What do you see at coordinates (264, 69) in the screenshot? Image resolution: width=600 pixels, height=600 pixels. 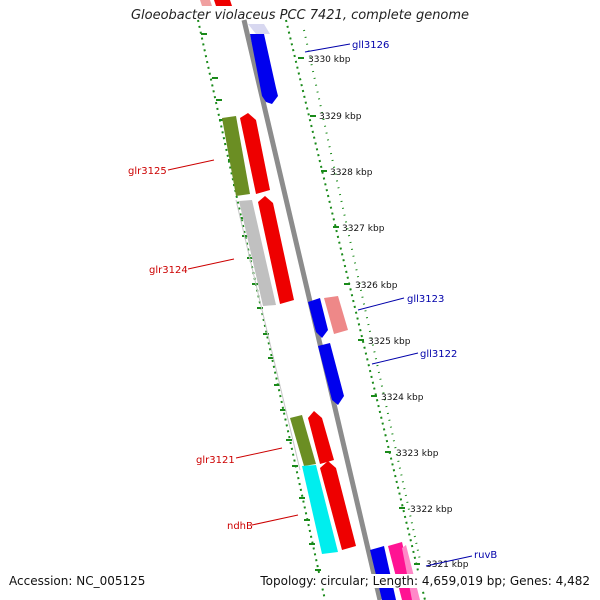 I see `gene-gll3126` at bounding box center [264, 69].